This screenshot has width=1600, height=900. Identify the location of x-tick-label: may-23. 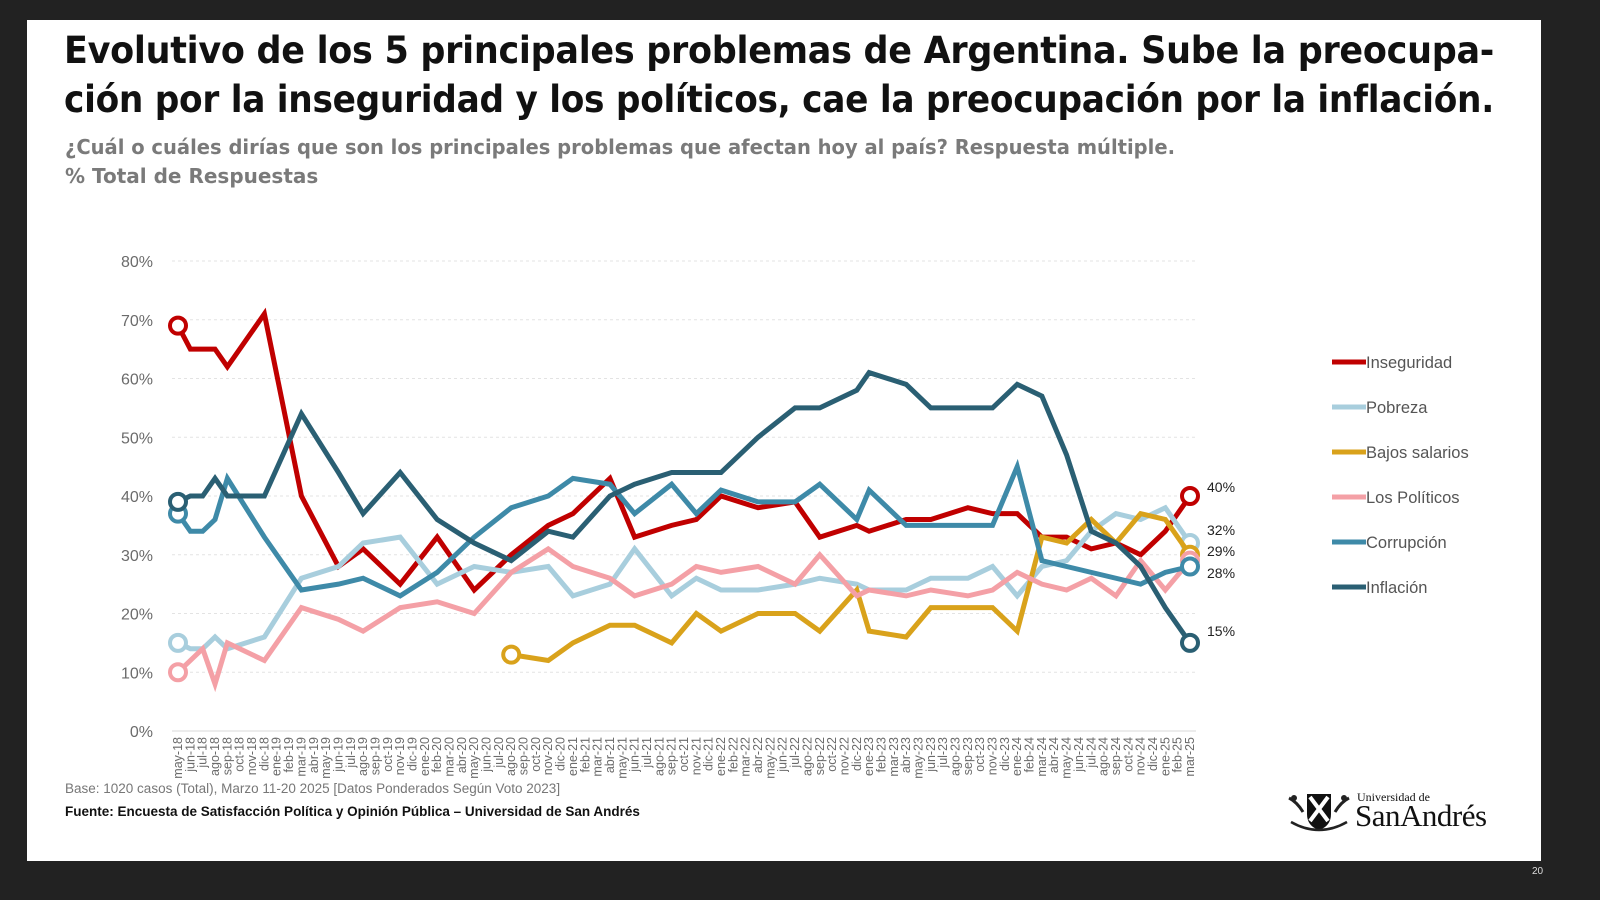
(918, 758).